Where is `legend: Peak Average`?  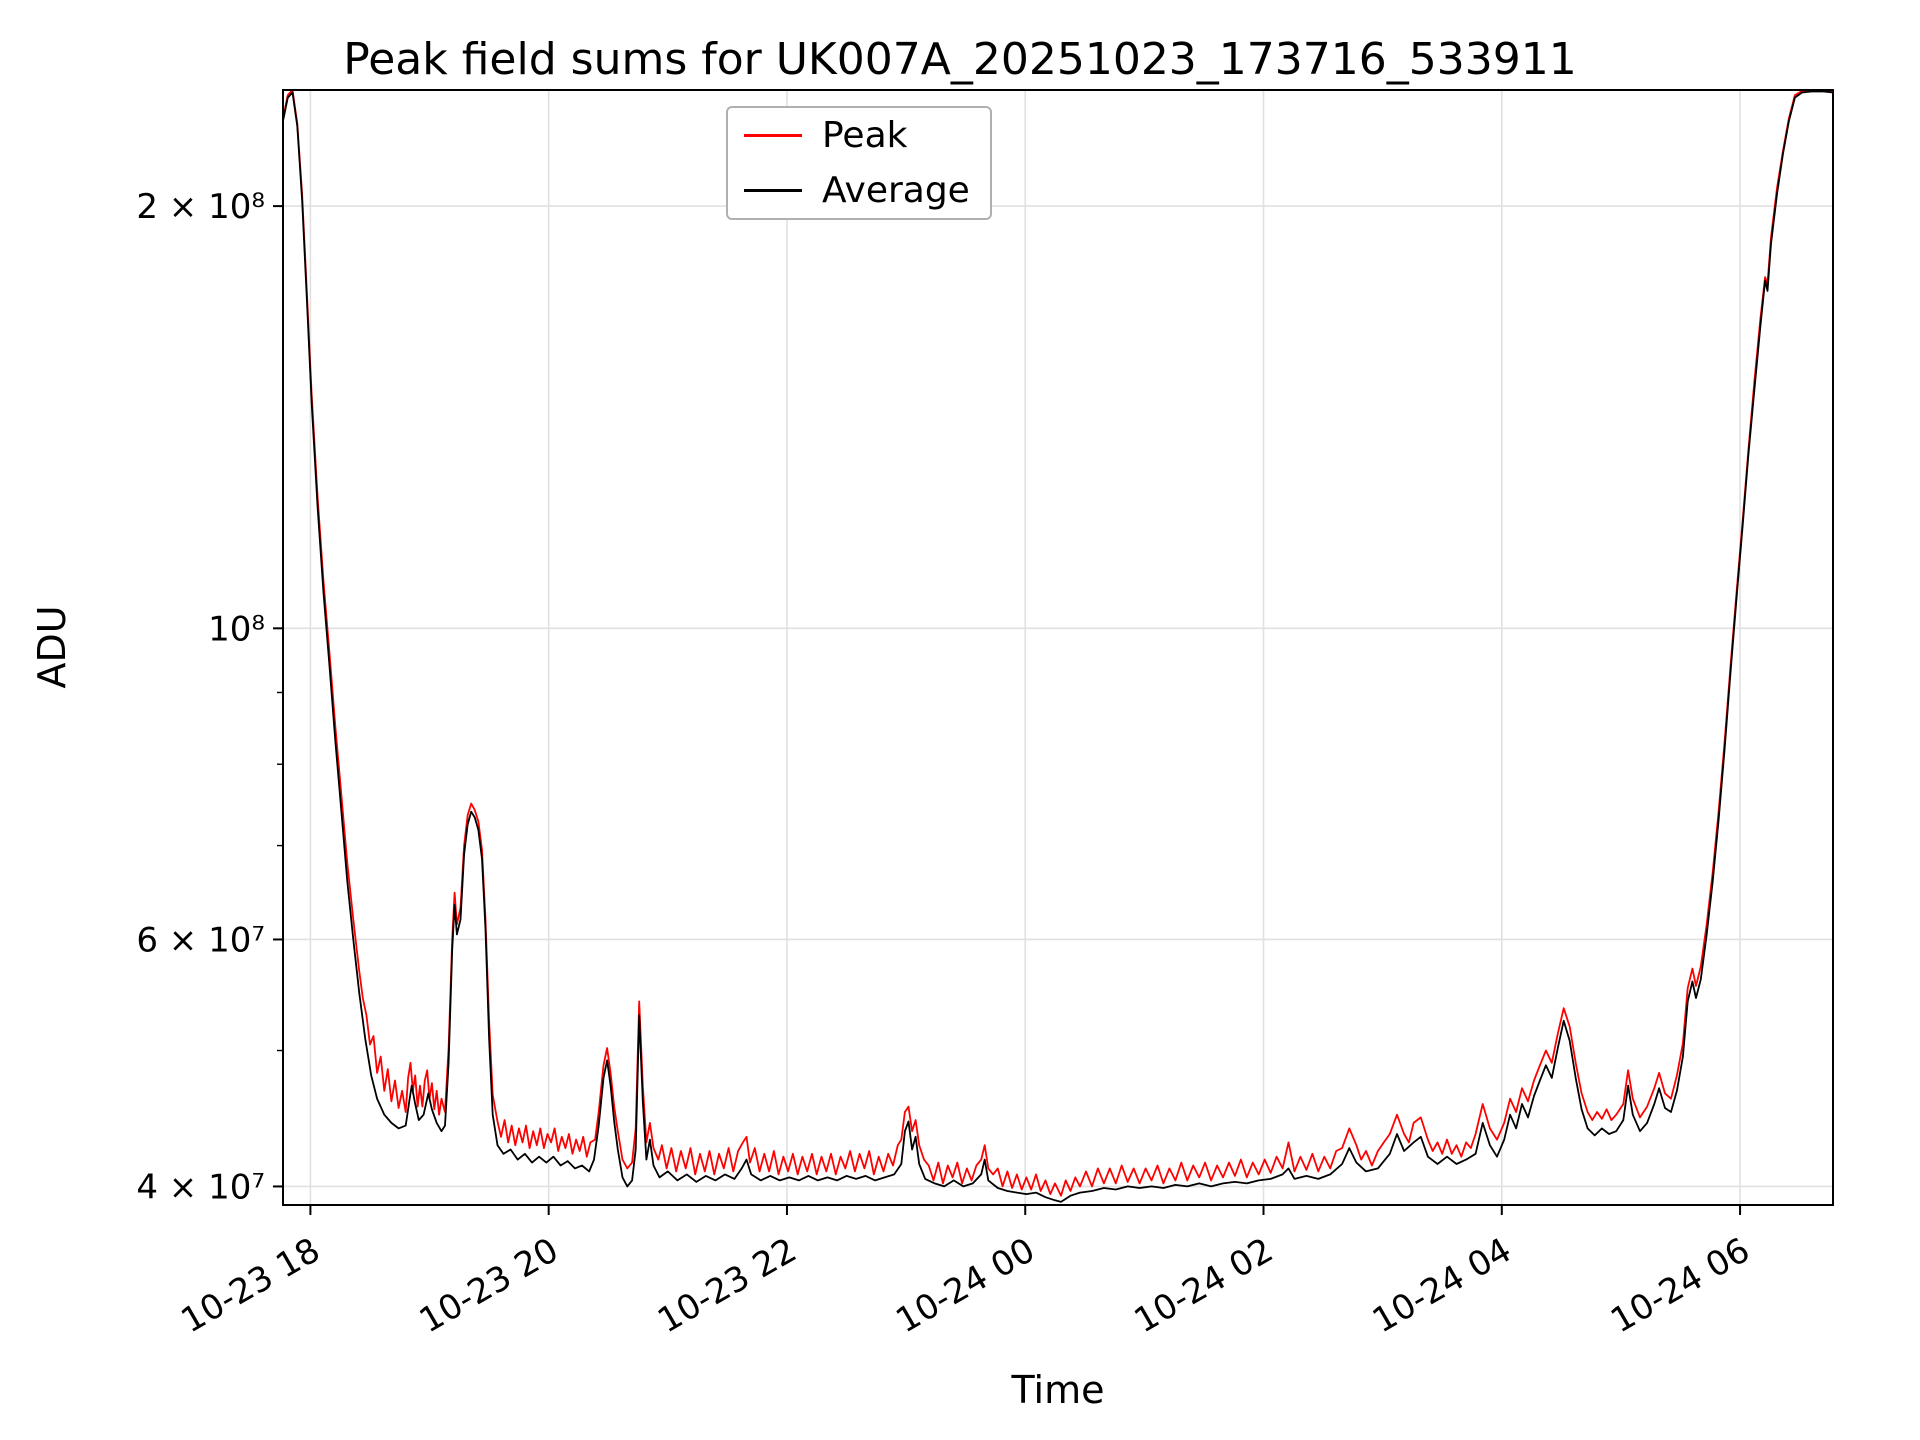 legend: Peak Average is located at coordinates (859, 163).